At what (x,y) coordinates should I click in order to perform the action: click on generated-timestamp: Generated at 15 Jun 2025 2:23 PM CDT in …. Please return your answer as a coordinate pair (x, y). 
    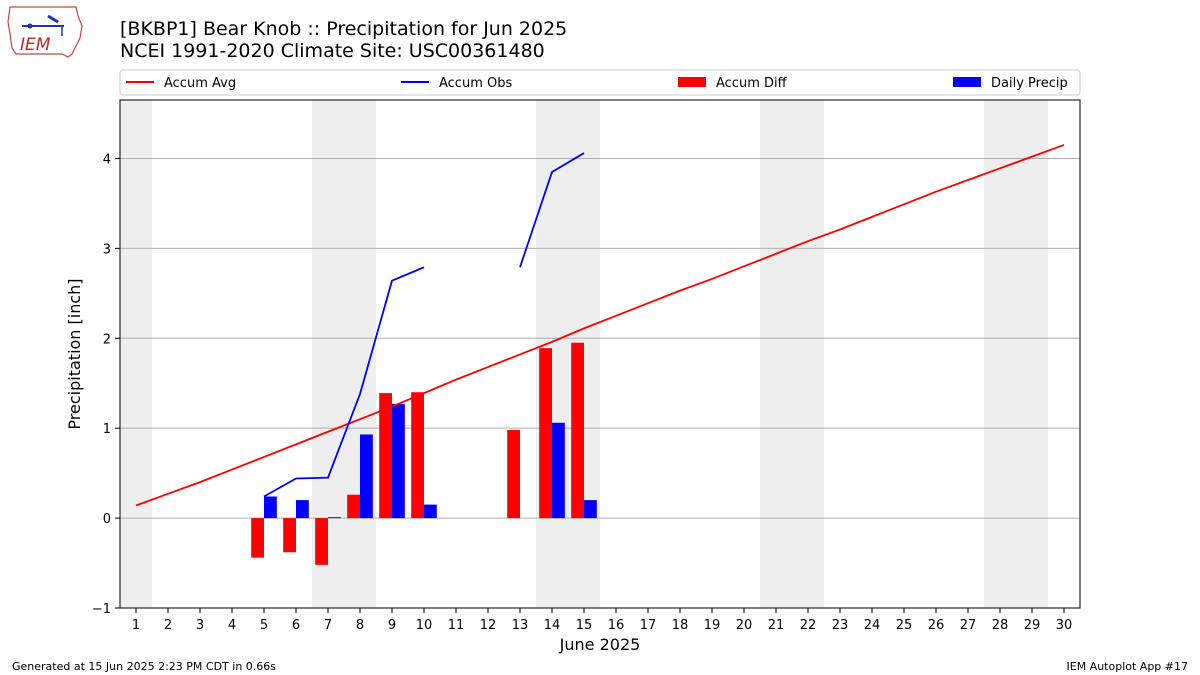
    Looking at the image, I should click on (144, 666).